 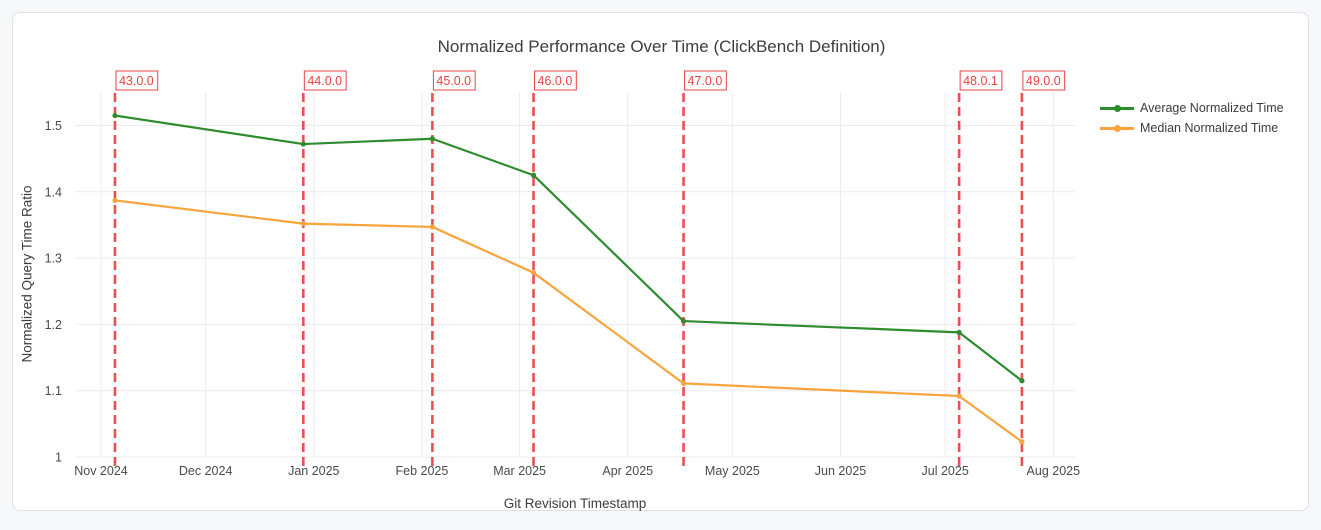 I want to click on release-annotation-label: 46.0.0, so click(x=555, y=81).